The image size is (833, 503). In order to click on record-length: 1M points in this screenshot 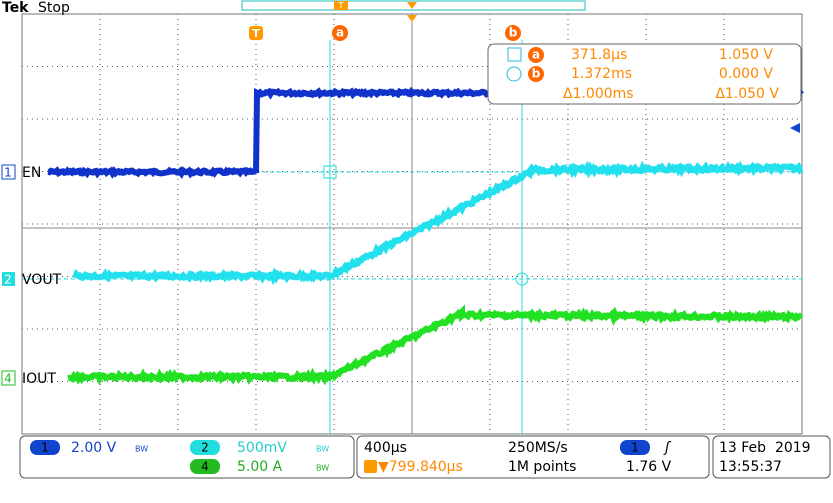, I will do `click(542, 467)`.